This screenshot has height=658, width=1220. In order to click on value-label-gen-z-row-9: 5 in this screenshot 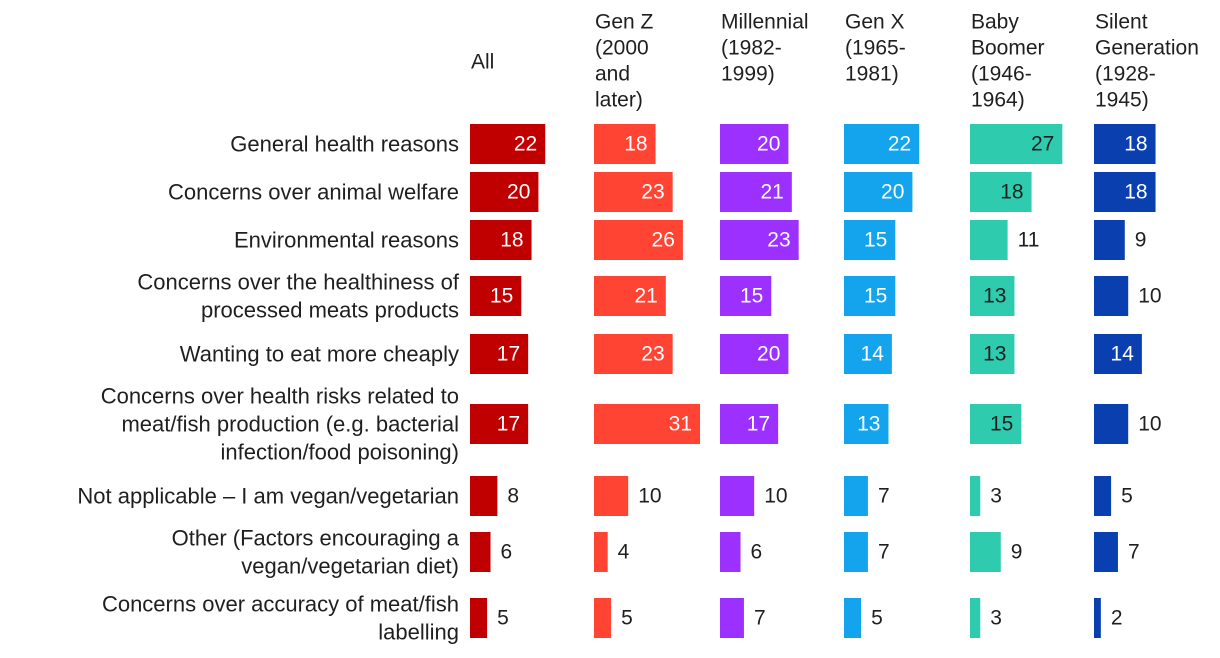, I will do `click(627, 618)`.